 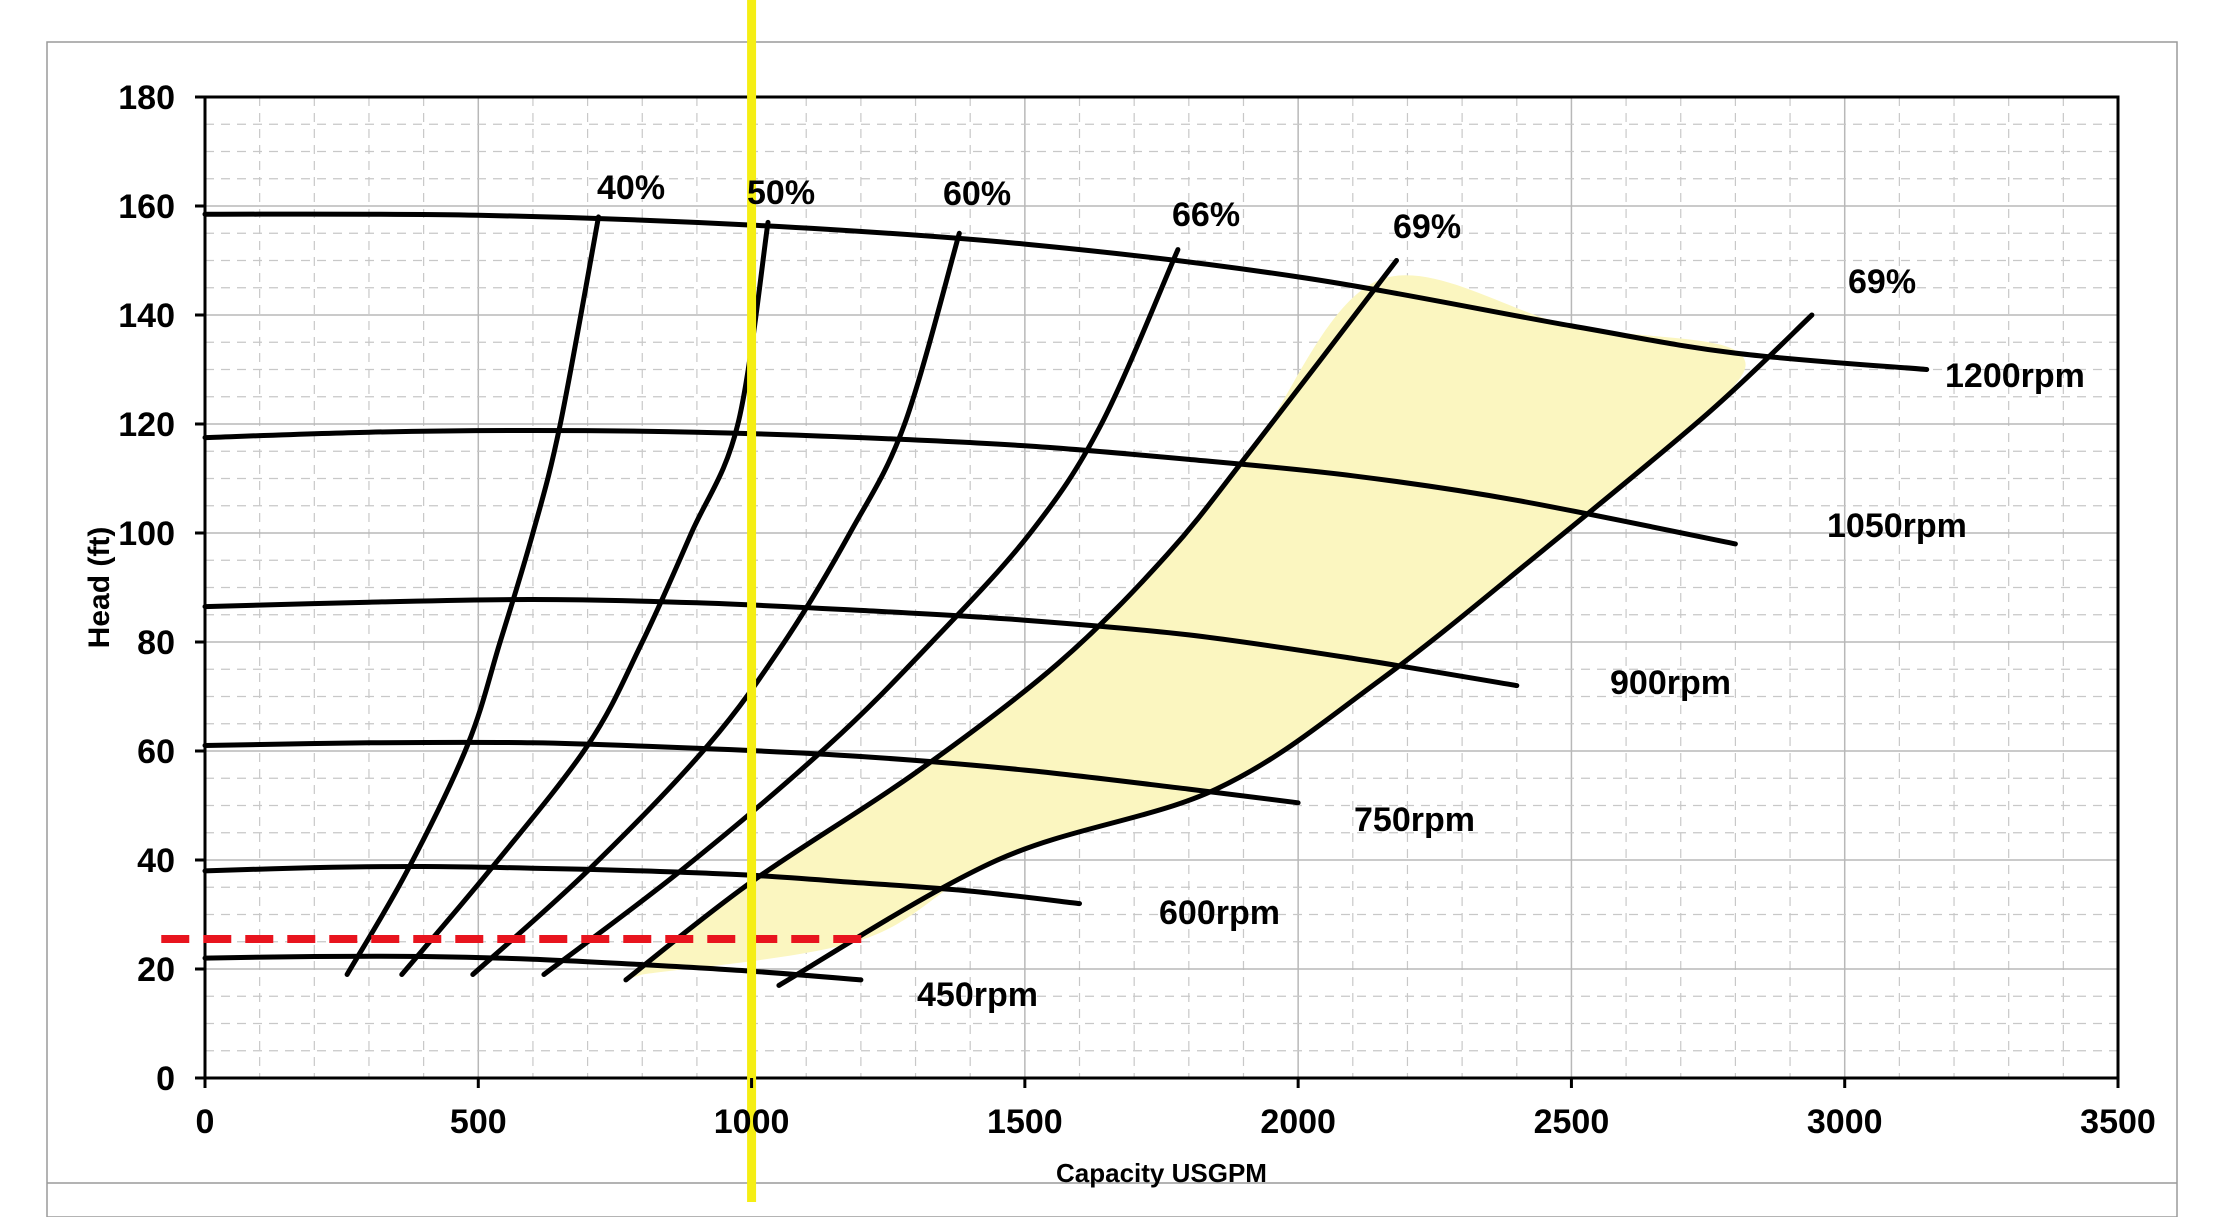 What do you see at coordinates (156, 643) in the screenshot?
I see `y-tick-label: 80` at bounding box center [156, 643].